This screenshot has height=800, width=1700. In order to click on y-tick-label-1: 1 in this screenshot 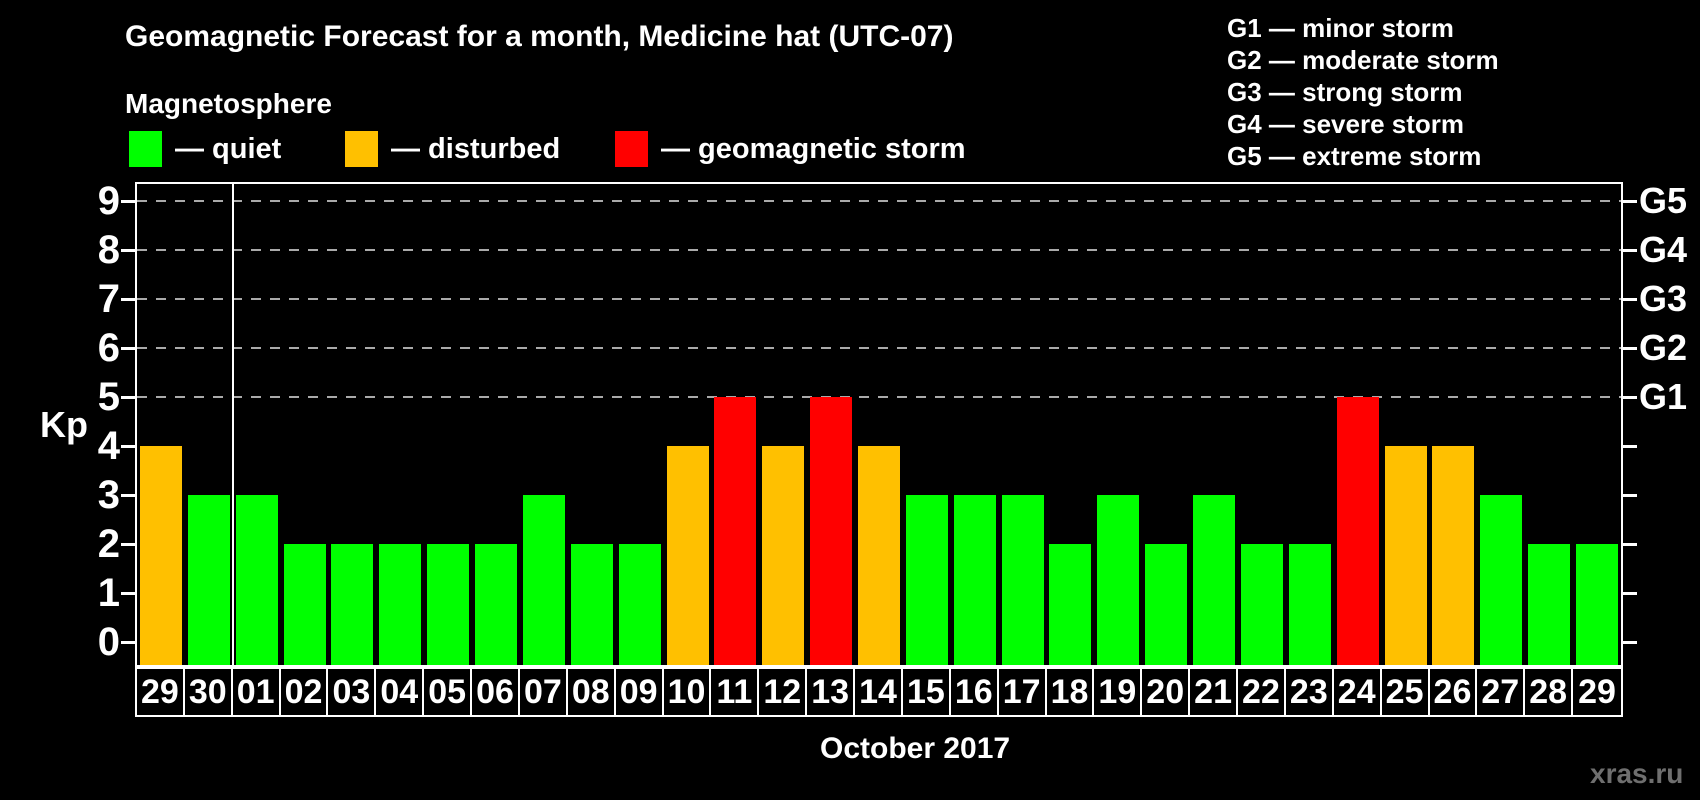, I will do `click(108, 593)`.